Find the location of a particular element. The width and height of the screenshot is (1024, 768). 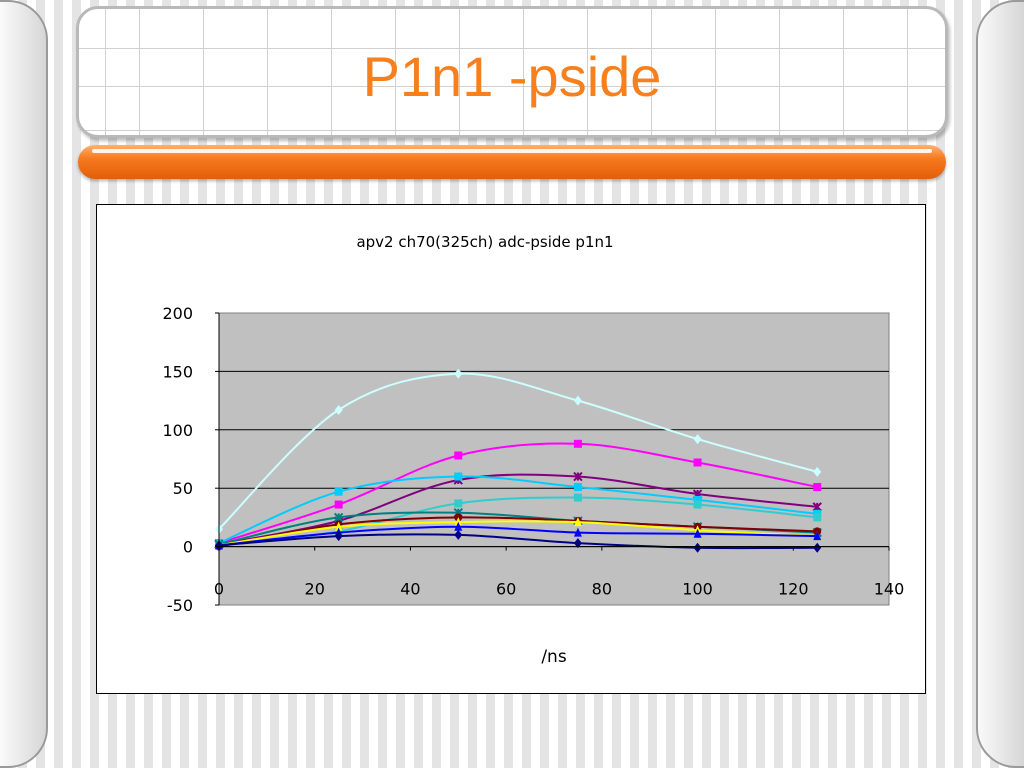

left-decorative-bar is located at coordinates (24, 384).